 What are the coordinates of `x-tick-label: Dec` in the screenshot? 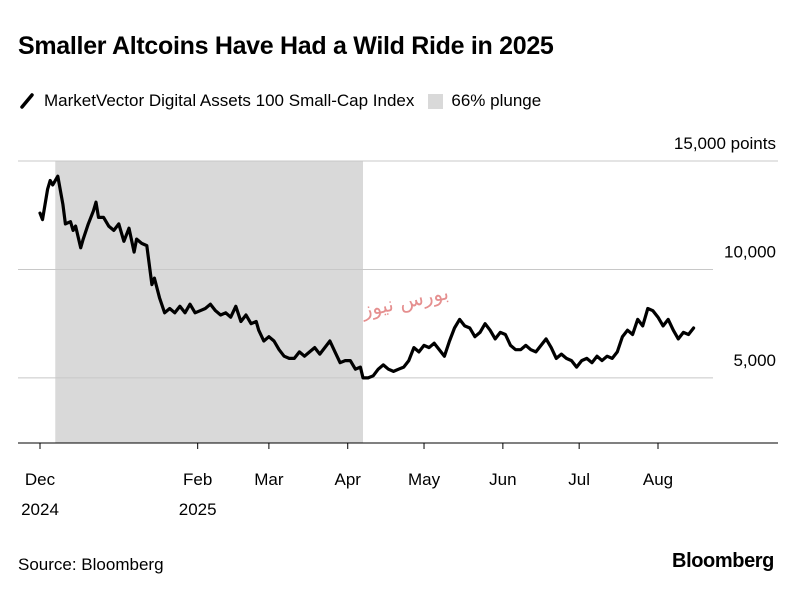 It's located at (40, 479).